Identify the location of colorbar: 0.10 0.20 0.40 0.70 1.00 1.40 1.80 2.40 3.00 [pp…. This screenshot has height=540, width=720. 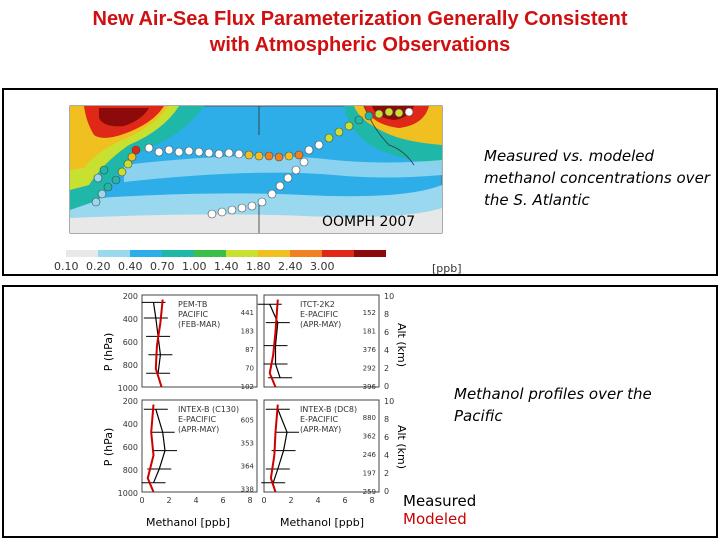
(258, 262).